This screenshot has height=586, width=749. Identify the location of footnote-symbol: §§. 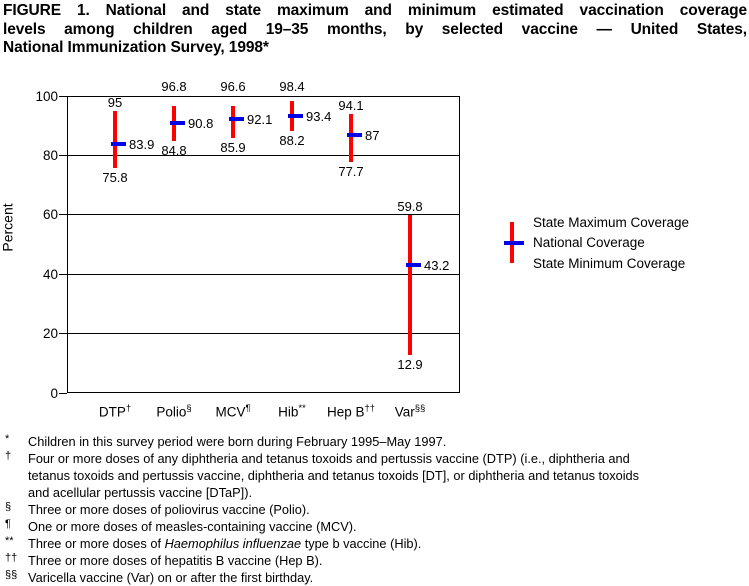
(11, 575).